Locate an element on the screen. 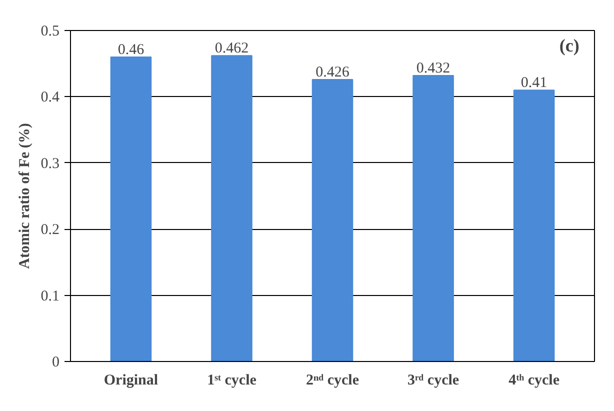 The height and width of the screenshot is (411, 614). annotation: (c) is located at coordinates (569, 46).